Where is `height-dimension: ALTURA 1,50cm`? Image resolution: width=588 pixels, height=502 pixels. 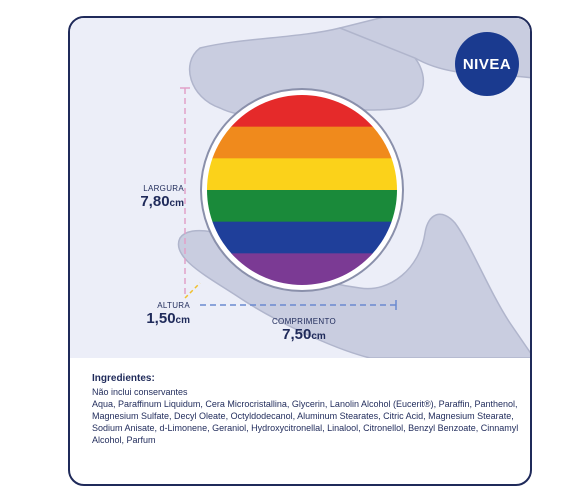
height-dimension: ALTURA 1,50cm is located at coordinates (164, 314).